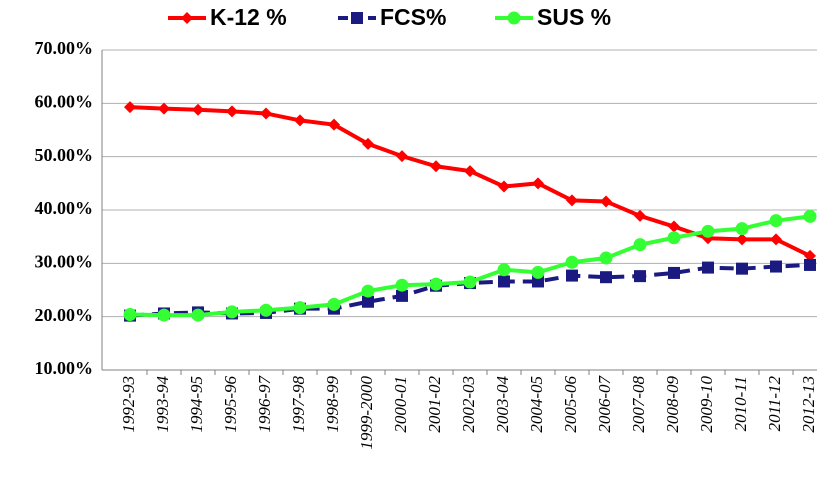 The height and width of the screenshot is (483, 817). Describe the element at coordinates (64, 155) in the screenshot. I see `y-tick-label: 50.00%` at that location.